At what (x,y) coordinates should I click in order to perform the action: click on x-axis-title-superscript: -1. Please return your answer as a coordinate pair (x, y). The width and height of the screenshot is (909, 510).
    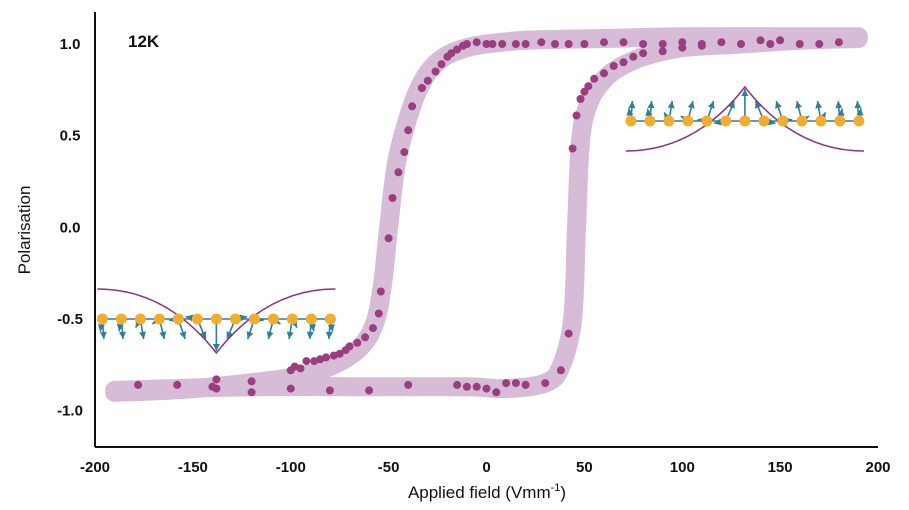
    Looking at the image, I should click on (556, 488).